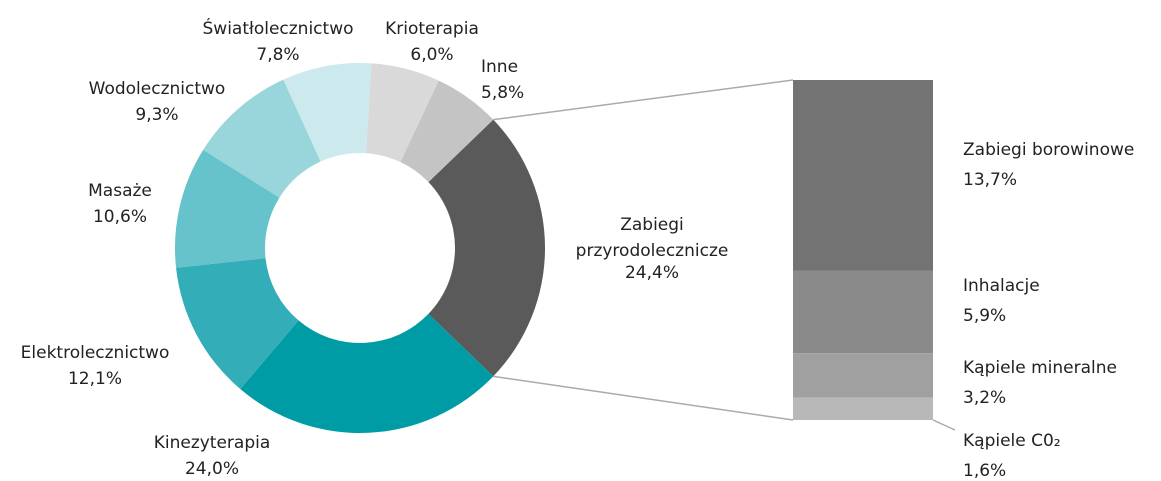 The height and width of the screenshot is (481, 1161). What do you see at coordinates (212, 443) in the screenshot?
I see `slice-name: Kinezyterapia` at bounding box center [212, 443].